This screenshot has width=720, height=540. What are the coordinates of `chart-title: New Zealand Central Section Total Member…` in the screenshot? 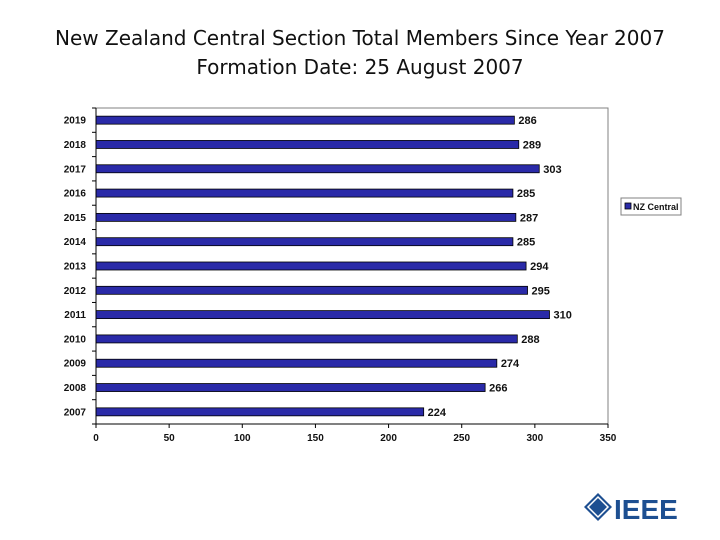 It's located at (360, 38).